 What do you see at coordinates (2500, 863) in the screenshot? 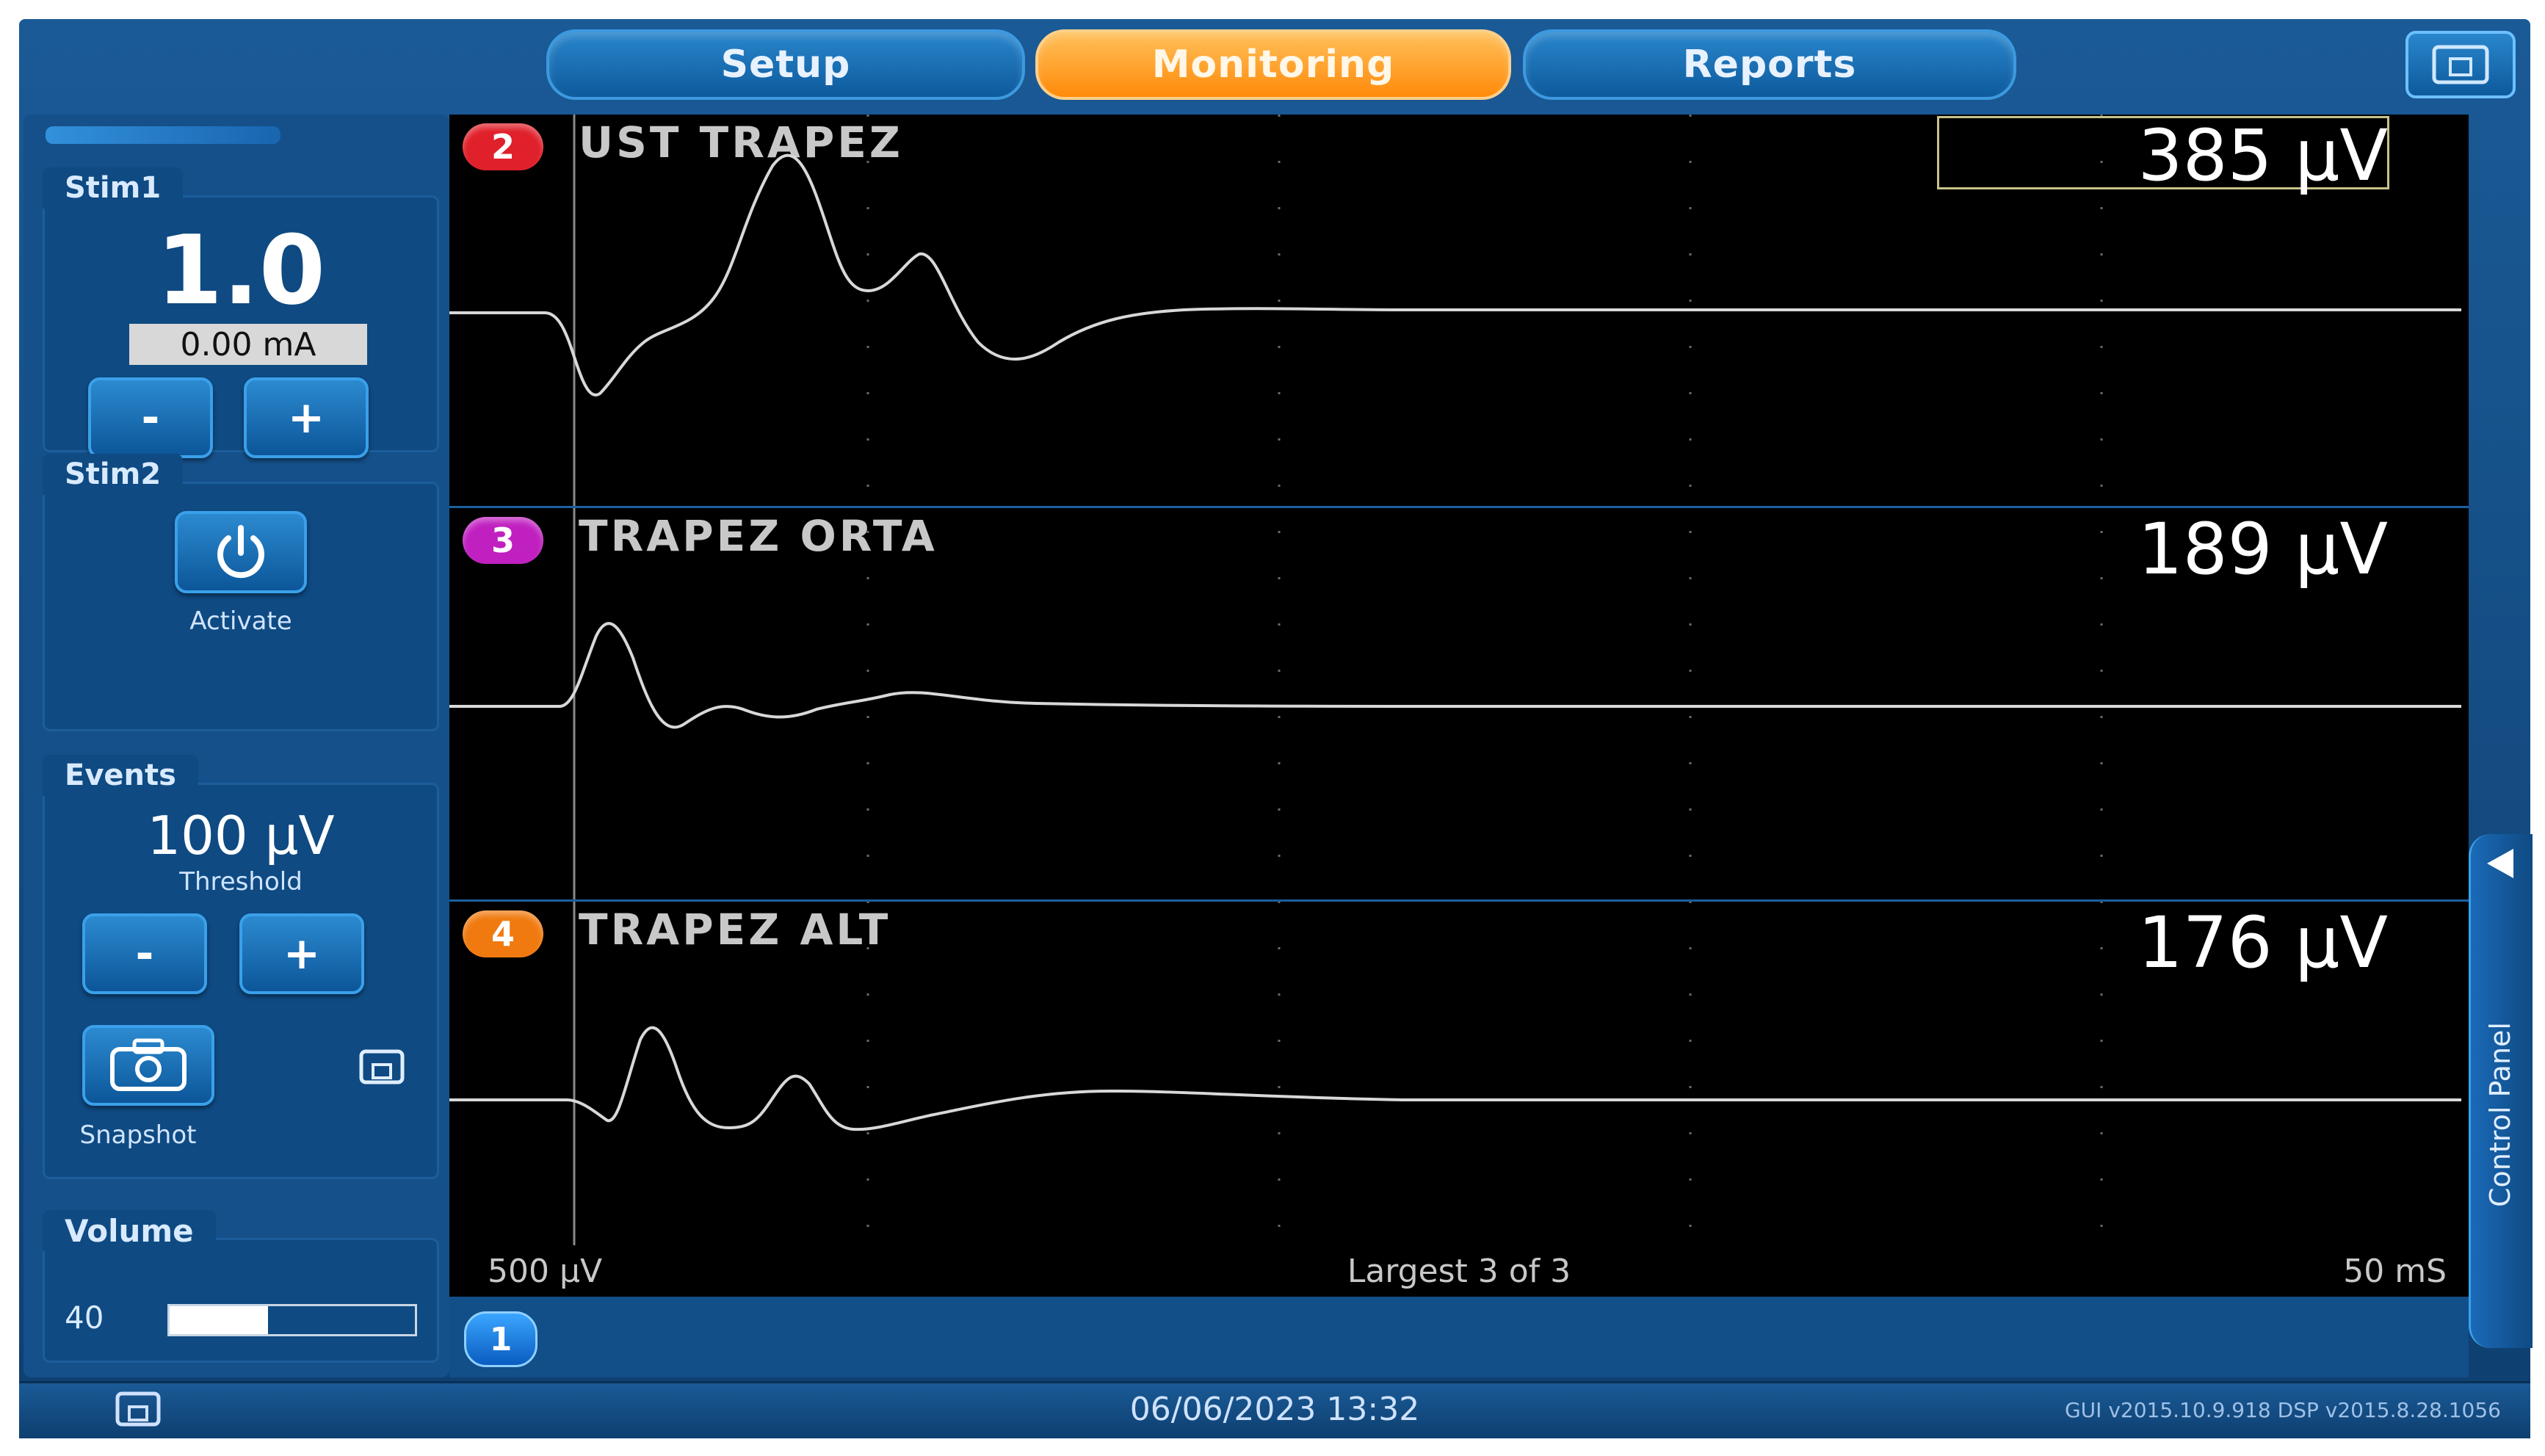
I see `expand-arrow-icon` at bounding box center [2500, 863].